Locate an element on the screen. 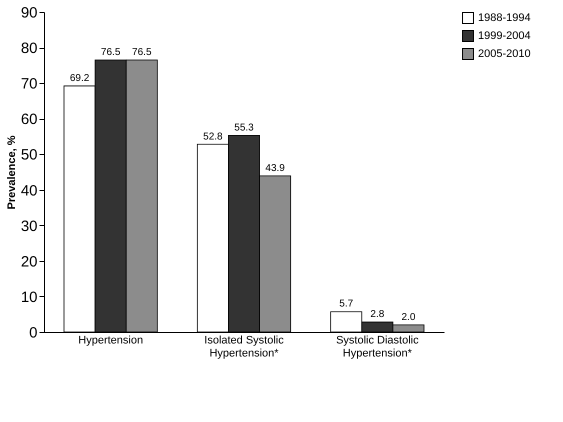  x-tick-label: Systolic Diastolic Hypertension* is located at coordinates (378, 347).